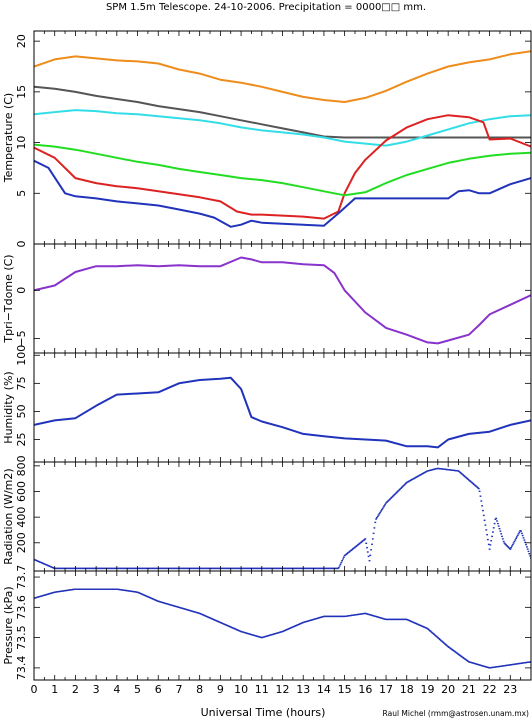  Describe the element at coordinates (469, 689) in the screenshot. I see `x-tick-label: 21` at that location.